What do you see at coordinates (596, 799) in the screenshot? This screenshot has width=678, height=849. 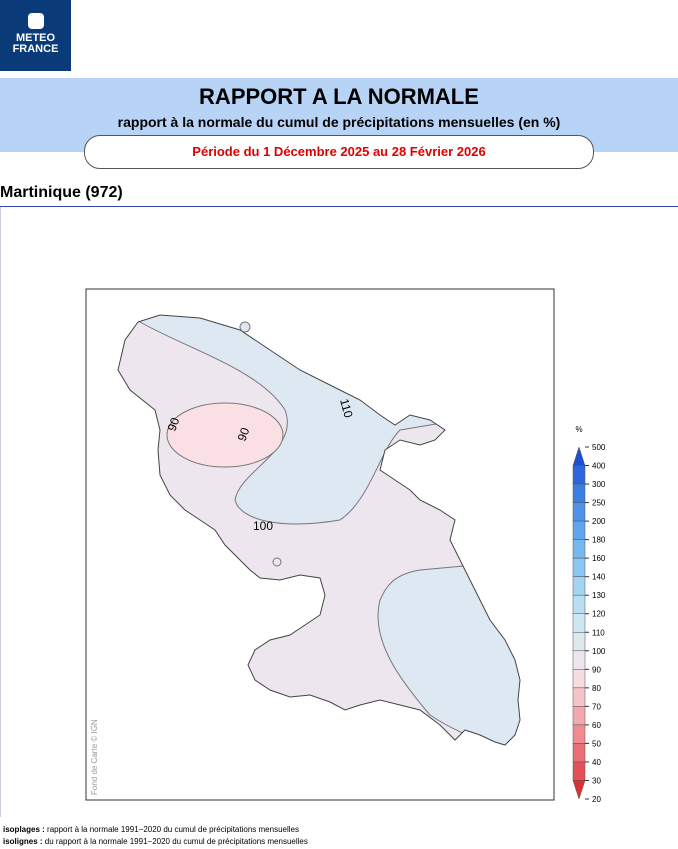 I see `colorbar-label: 20` at bounding box center [596, 799].